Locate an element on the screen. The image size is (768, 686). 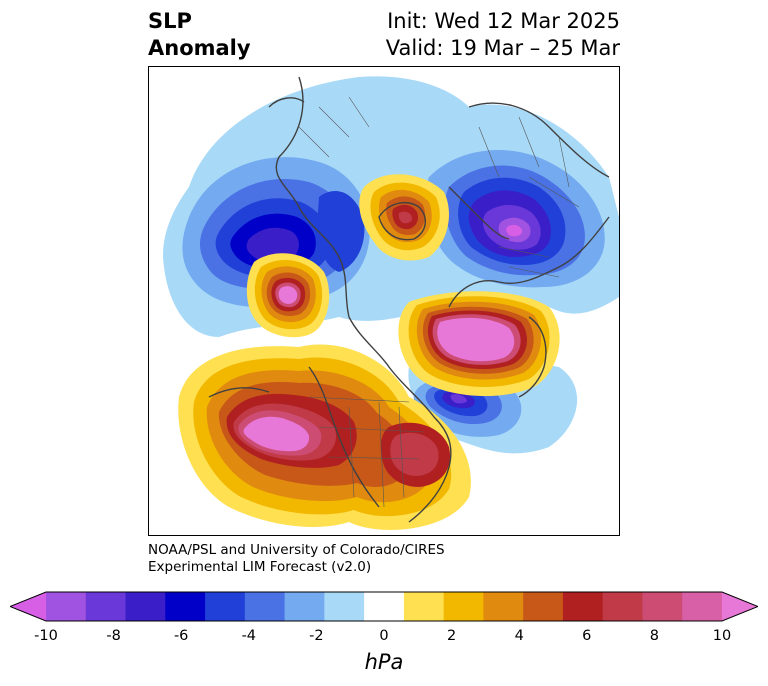
title-line-1: SLP is located at coordinates (170, 21).